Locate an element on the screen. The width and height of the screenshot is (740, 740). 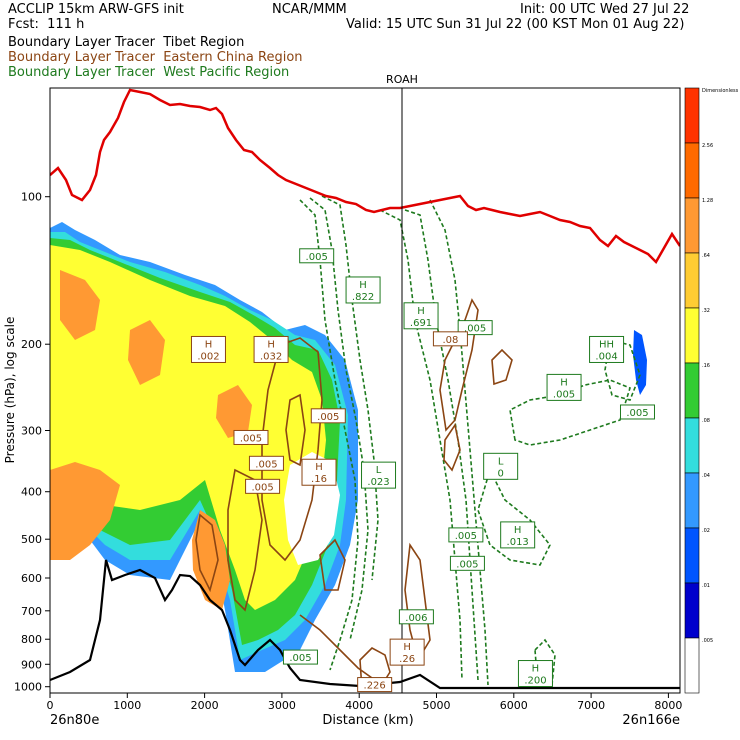
china-contour-label: .08 is located at coordinates (450, 339).